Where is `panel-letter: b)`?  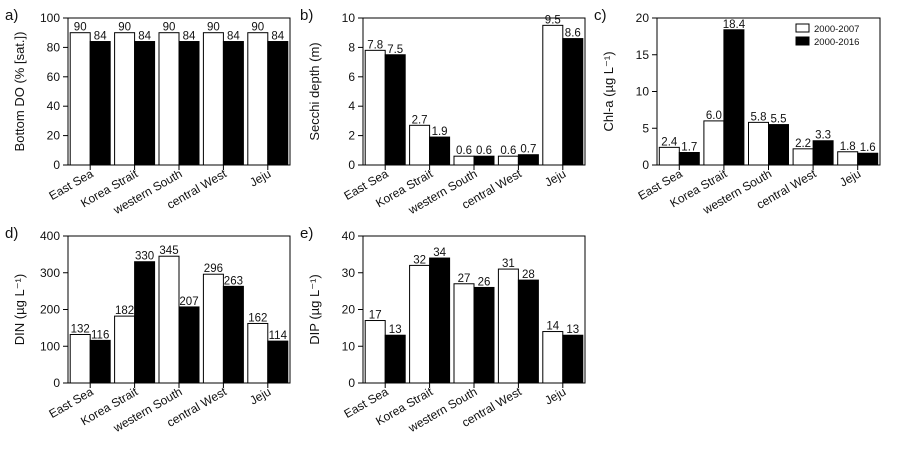 panel-letter: b) is located at coordinates (306, 15).